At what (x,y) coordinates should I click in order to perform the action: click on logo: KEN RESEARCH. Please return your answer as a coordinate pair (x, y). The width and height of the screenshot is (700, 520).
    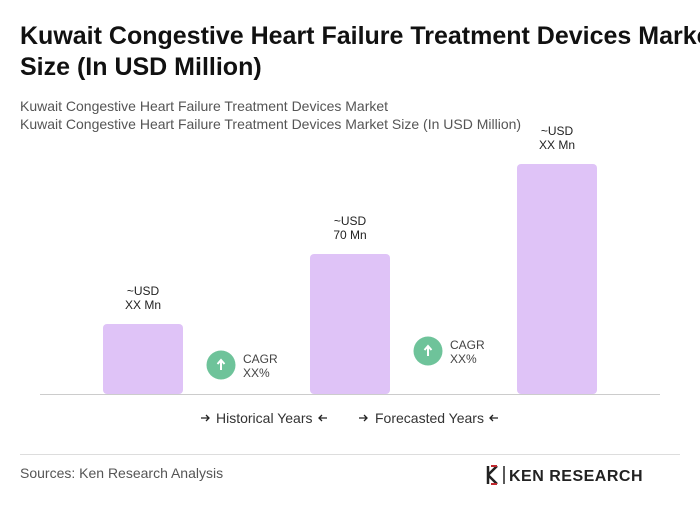
    Looking at the image, I should click on (564, 475).